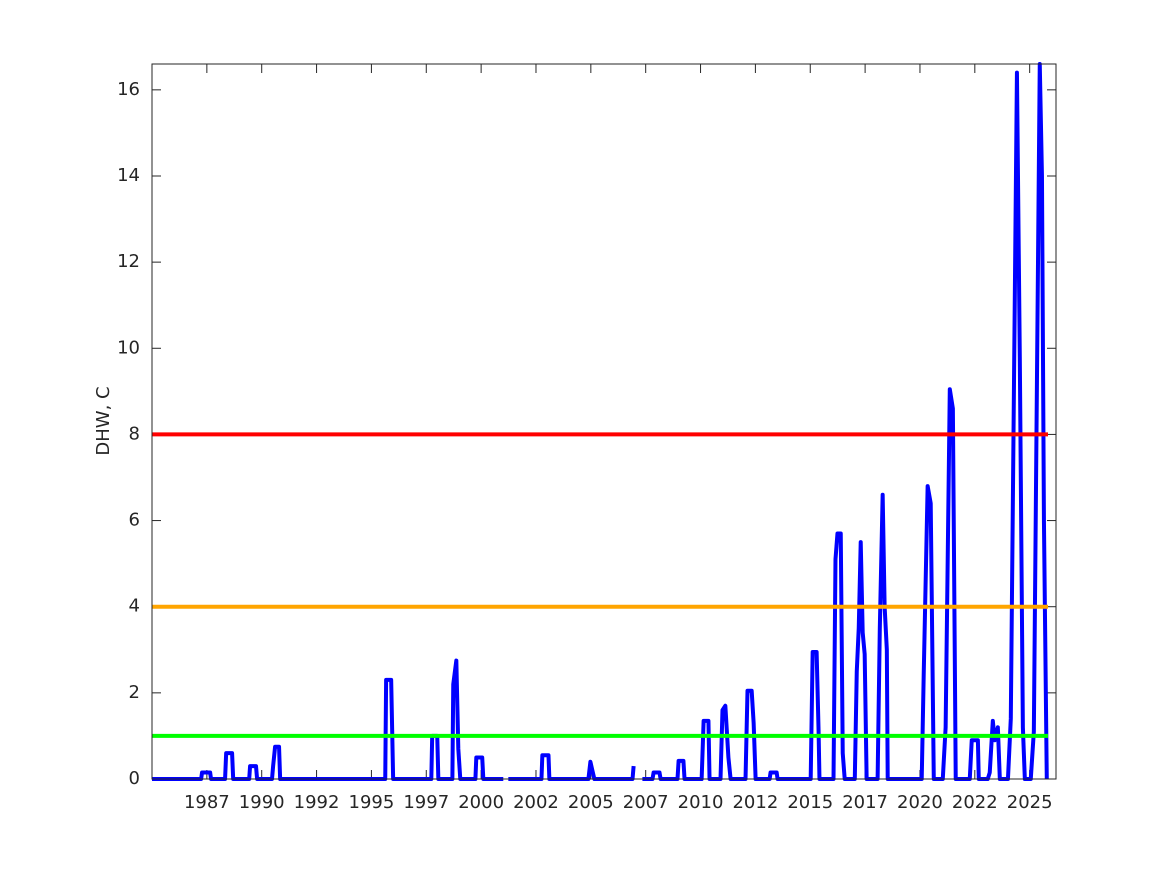 This screenshot has height=875, width=1167. I want to click on x-tick-label: 2005, so click(591, 802).